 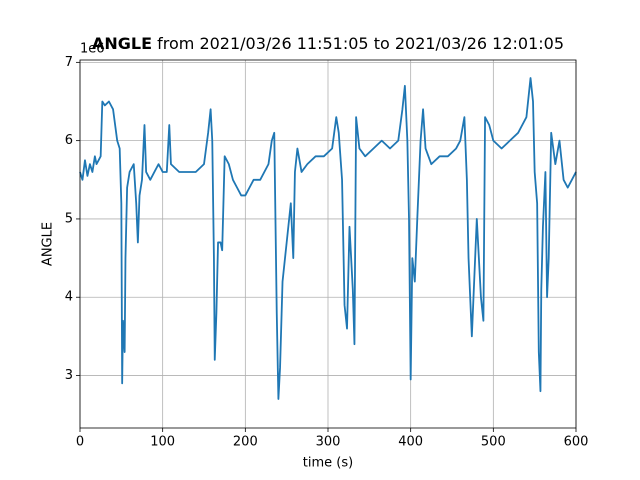 What do you see at coordinates (162, 442) in the screenshot?
I see `x-tick-label: 100` at bounding box center [162, 442].